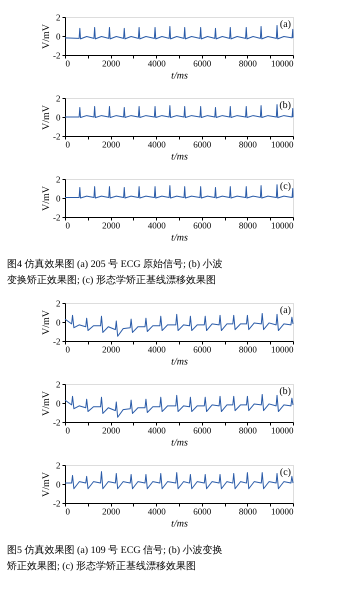 The height and width of the screenshot is (603, 364). I want to click on text: 变换矫正效果图; (c) 形态学矫正基线漂移效果图, so click(111, 280).